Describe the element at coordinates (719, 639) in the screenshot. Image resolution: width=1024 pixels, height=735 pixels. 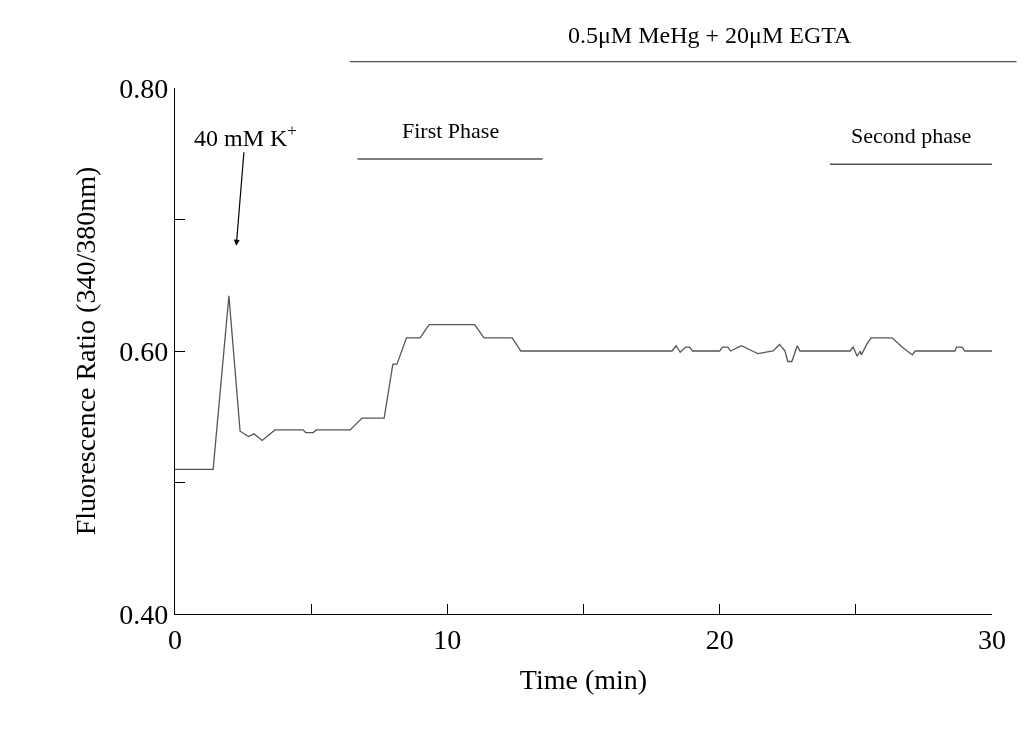
I see `x-tick-label: 20` at that location.